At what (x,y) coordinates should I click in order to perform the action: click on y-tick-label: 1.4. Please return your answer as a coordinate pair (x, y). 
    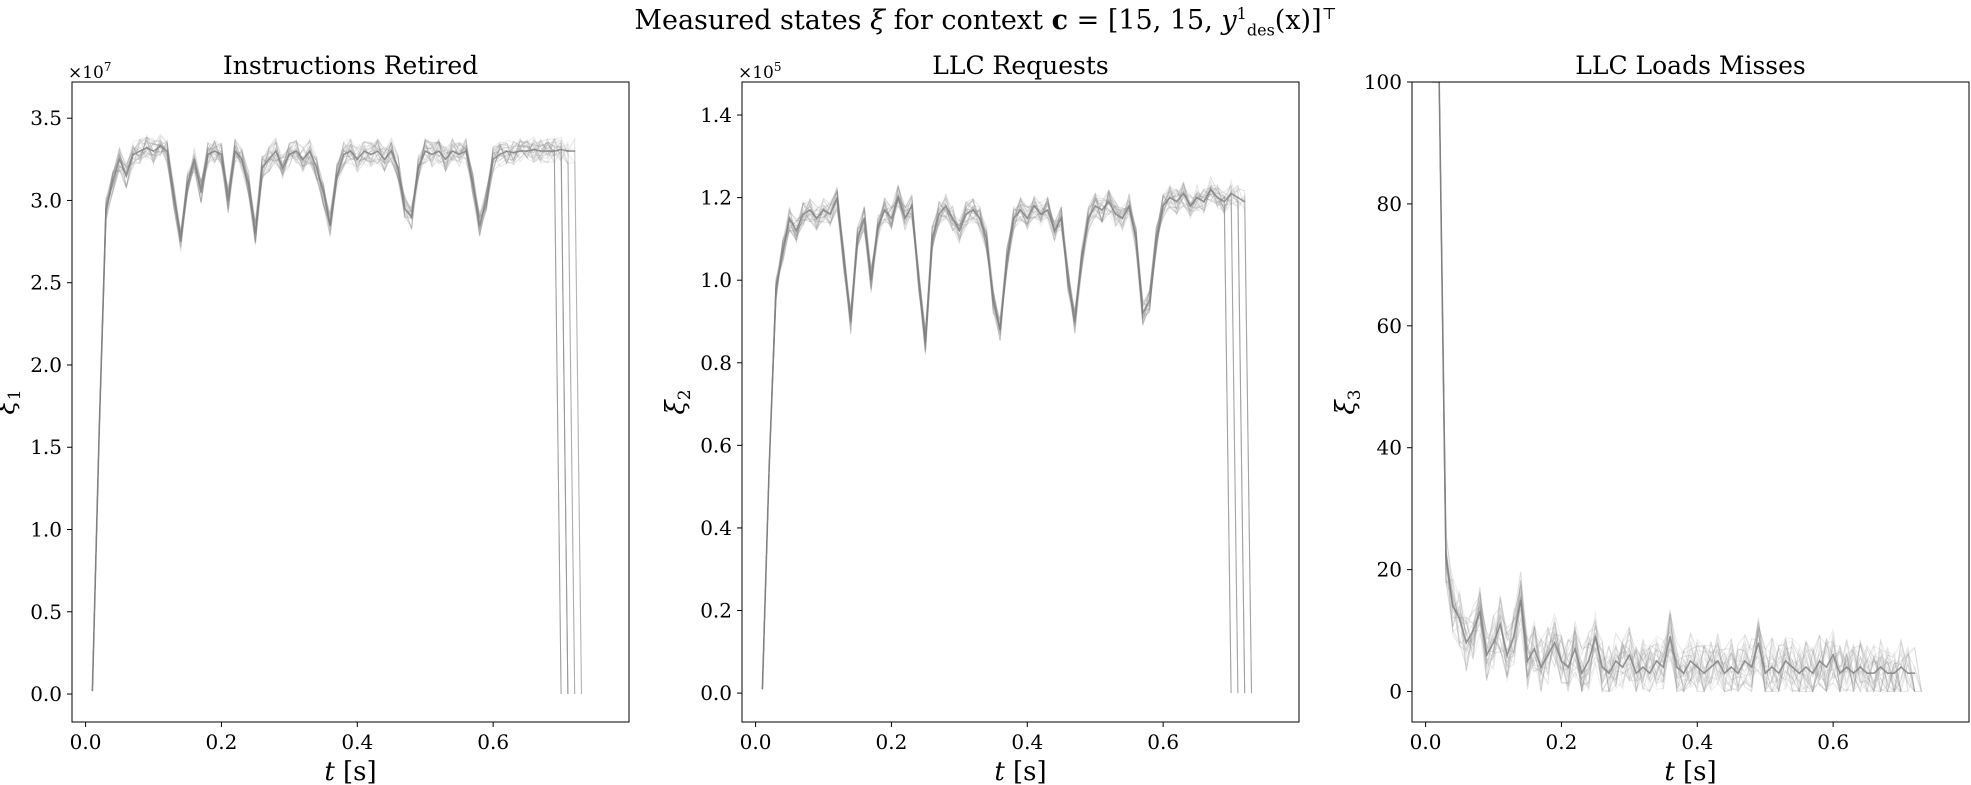
    Looking at the image, I should click on (716, 115).